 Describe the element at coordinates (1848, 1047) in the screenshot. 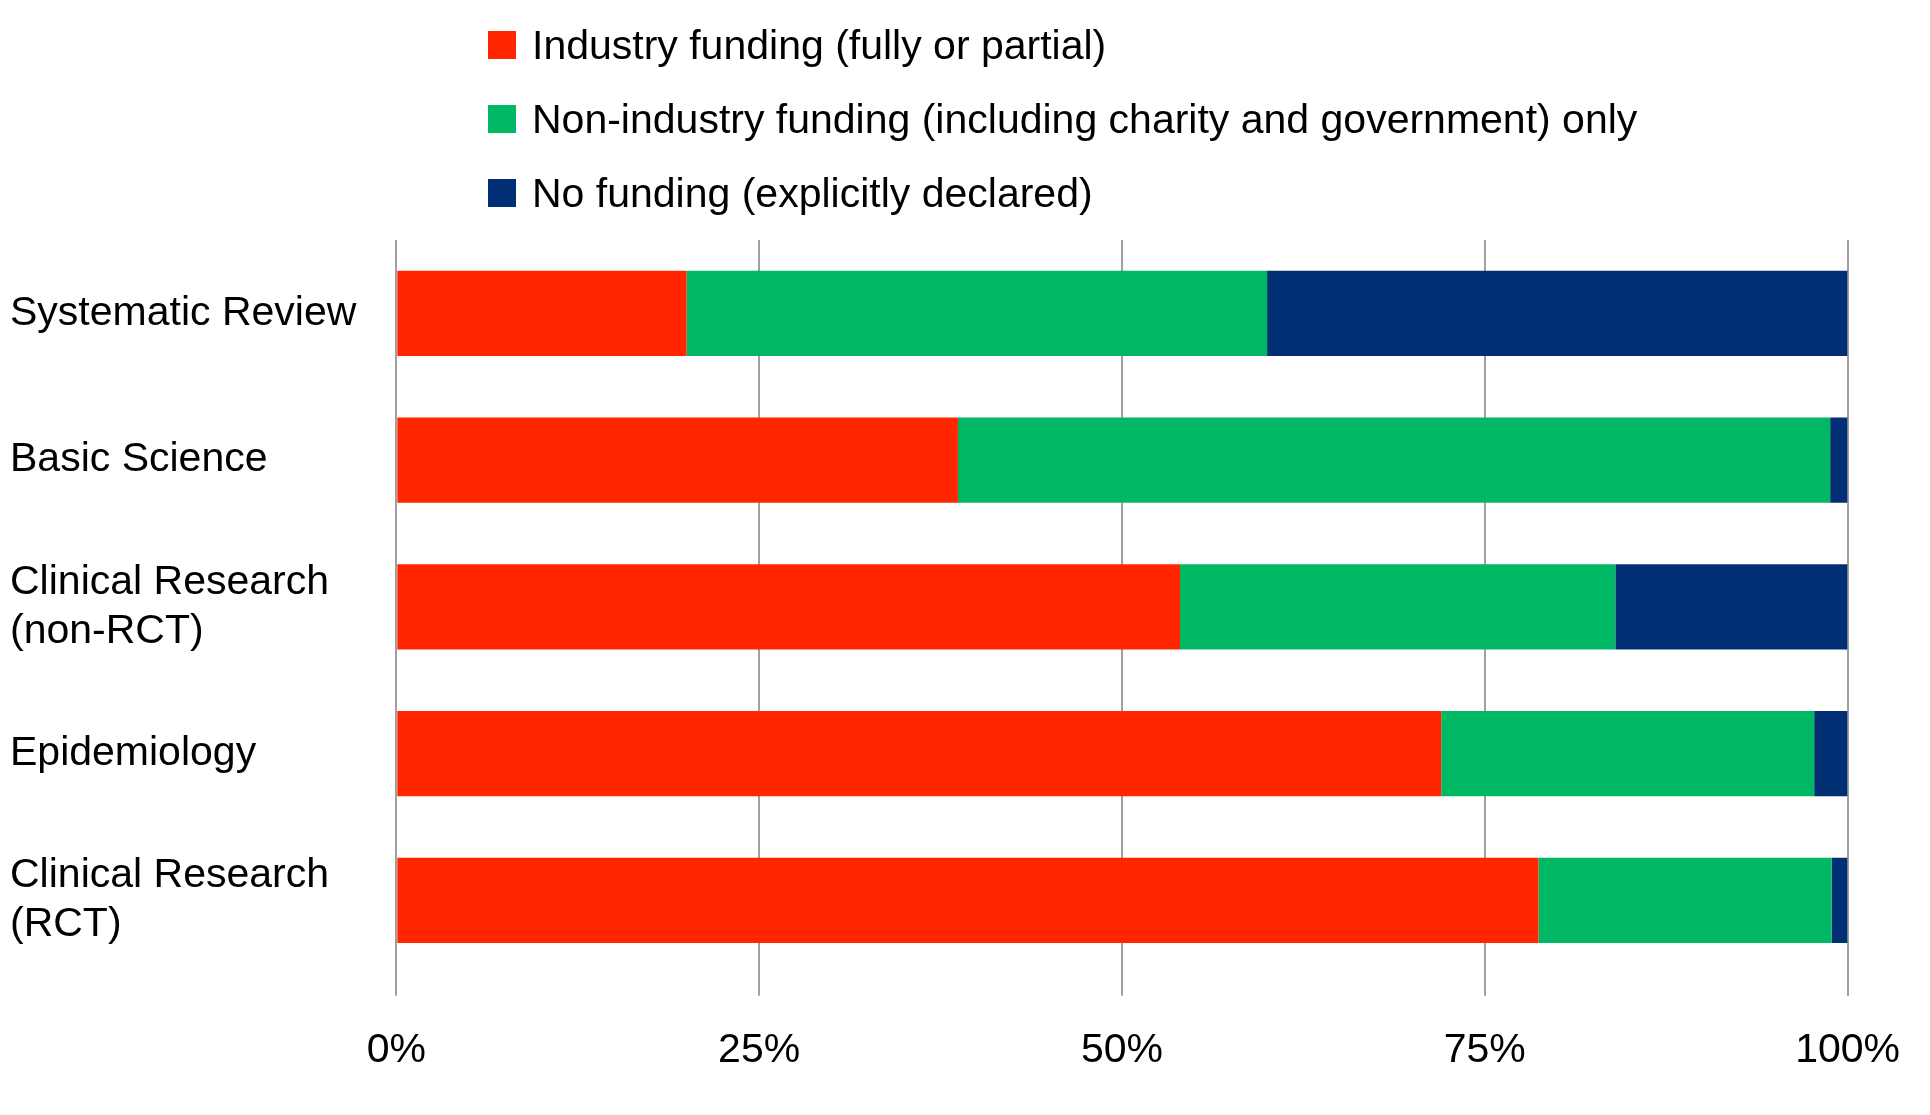

I see `x-tick-label: 100%` at that location.